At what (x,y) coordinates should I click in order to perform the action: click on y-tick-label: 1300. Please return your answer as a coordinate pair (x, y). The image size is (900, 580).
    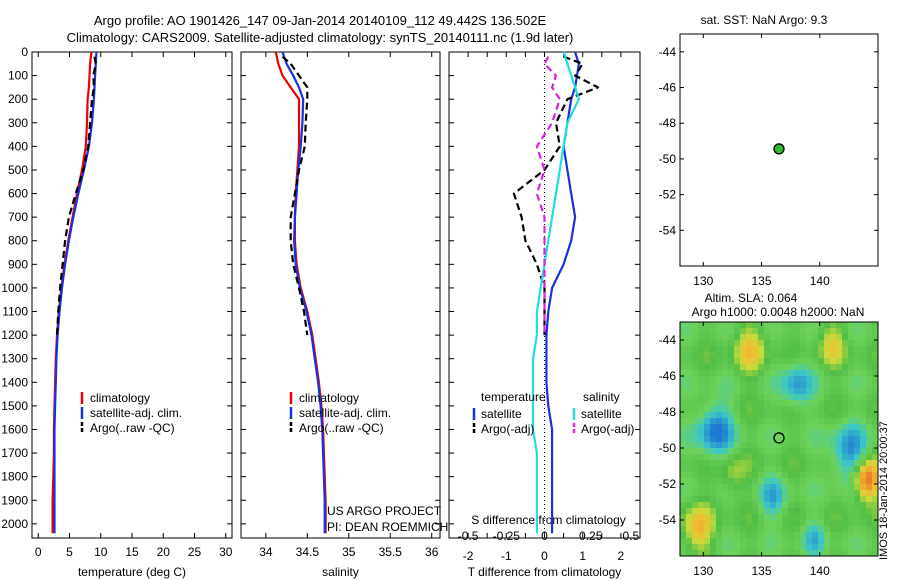
    Looking at the image, I should click on (14, 359).